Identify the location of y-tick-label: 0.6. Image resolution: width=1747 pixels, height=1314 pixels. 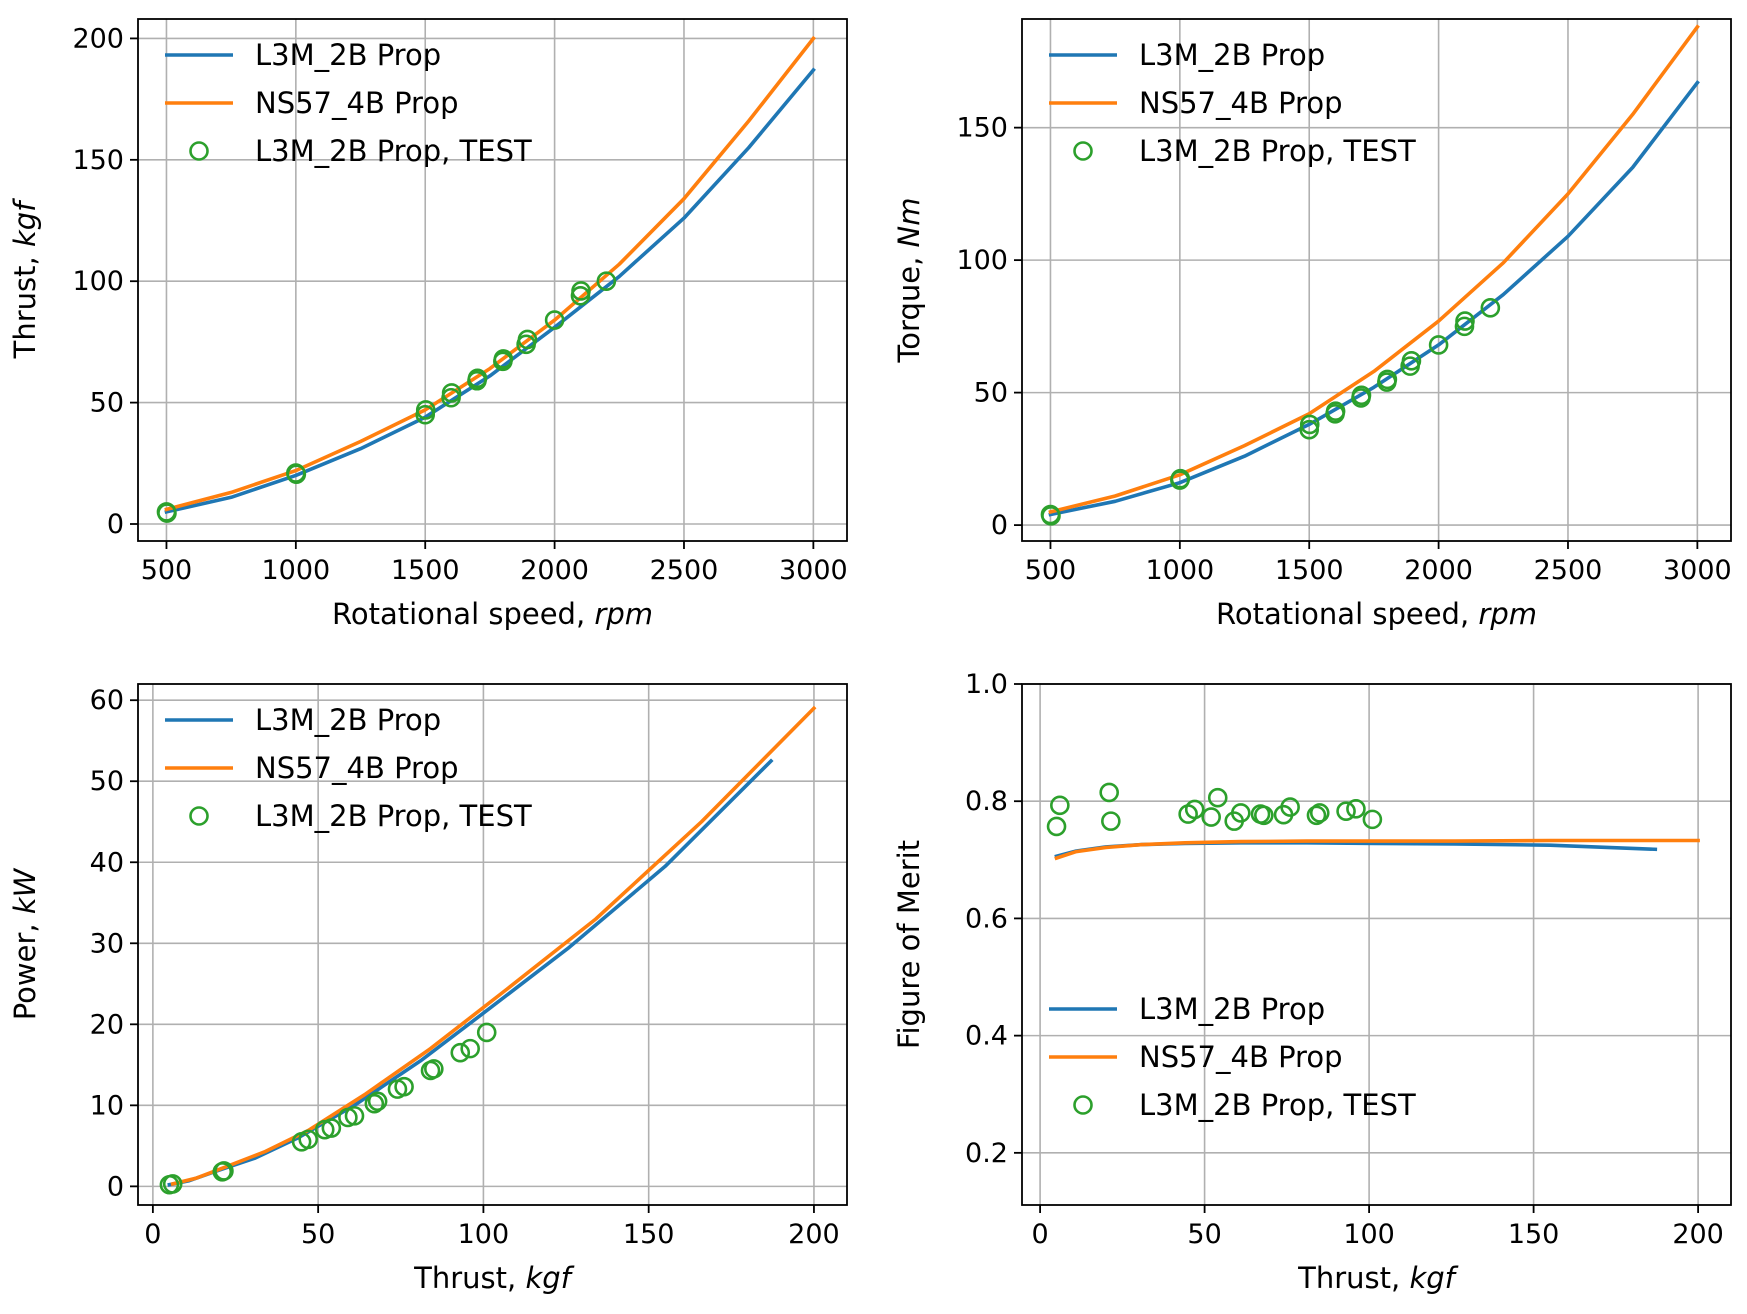
(986, 918).